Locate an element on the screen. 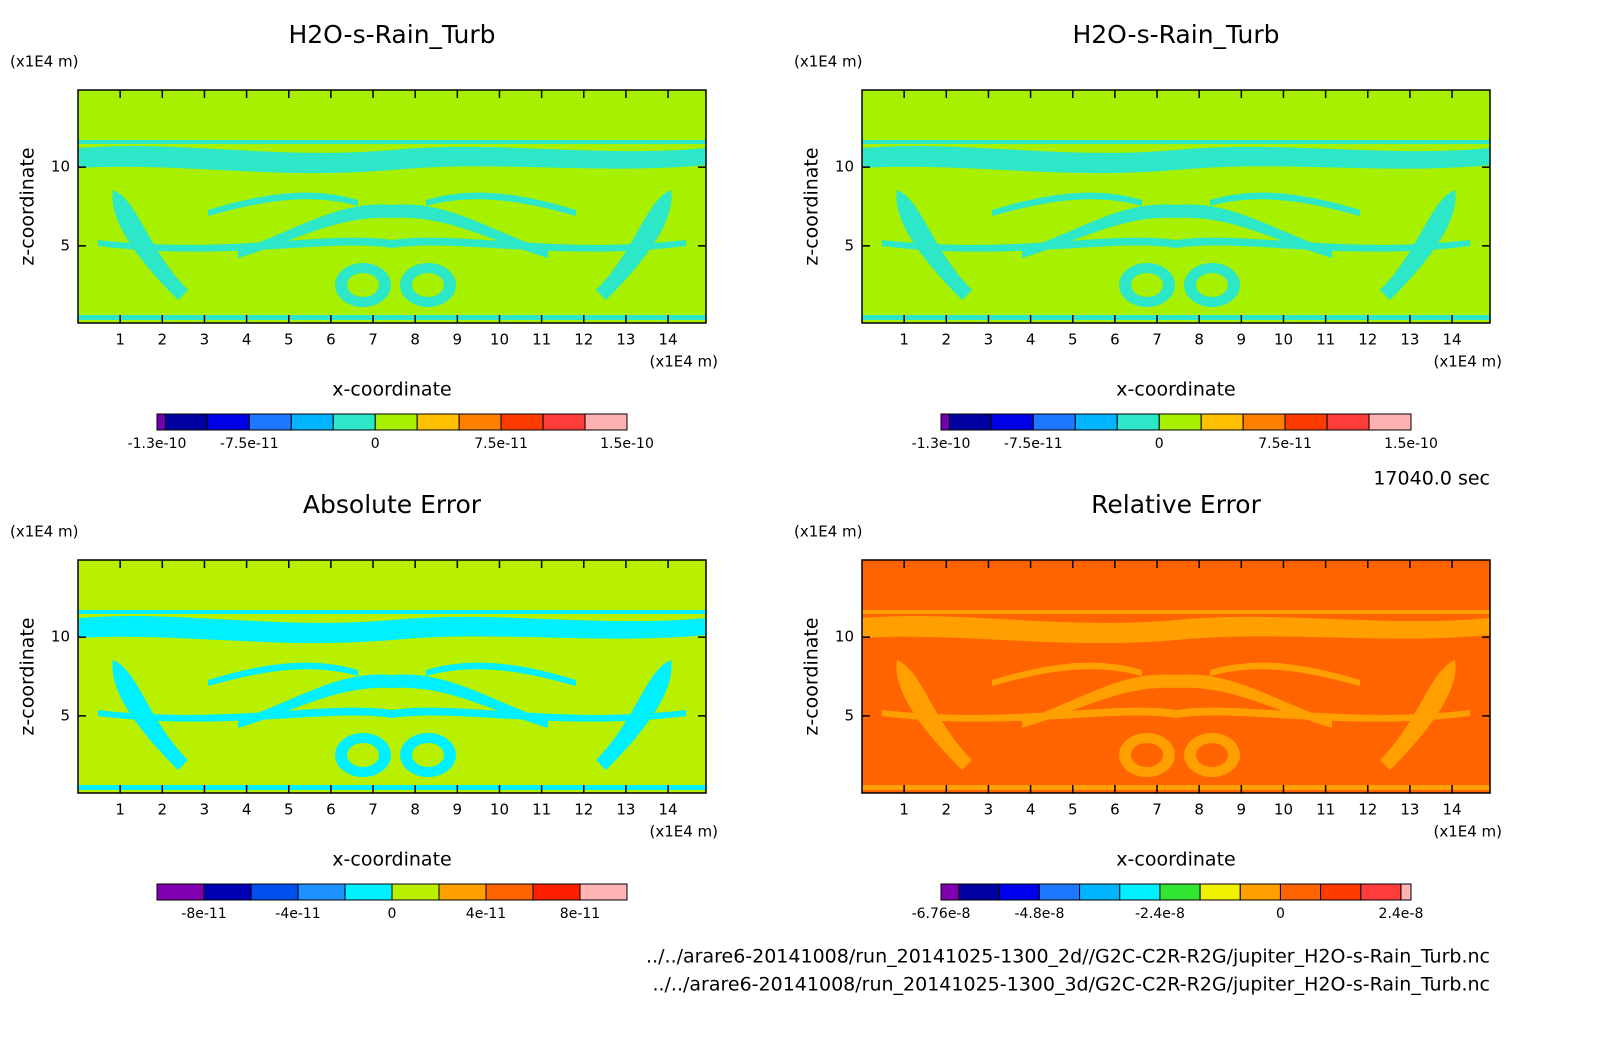 The image size is (1604, 1054). chart-title: Relative Error is located at coordinates (1176, 504).